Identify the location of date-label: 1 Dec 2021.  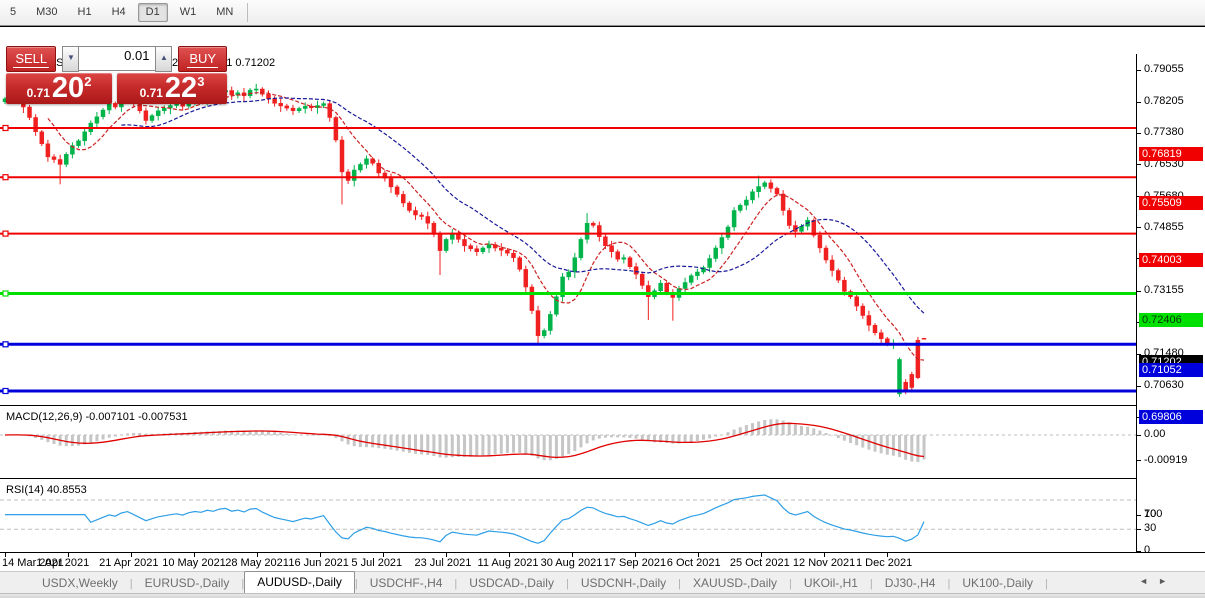
(884, 563).